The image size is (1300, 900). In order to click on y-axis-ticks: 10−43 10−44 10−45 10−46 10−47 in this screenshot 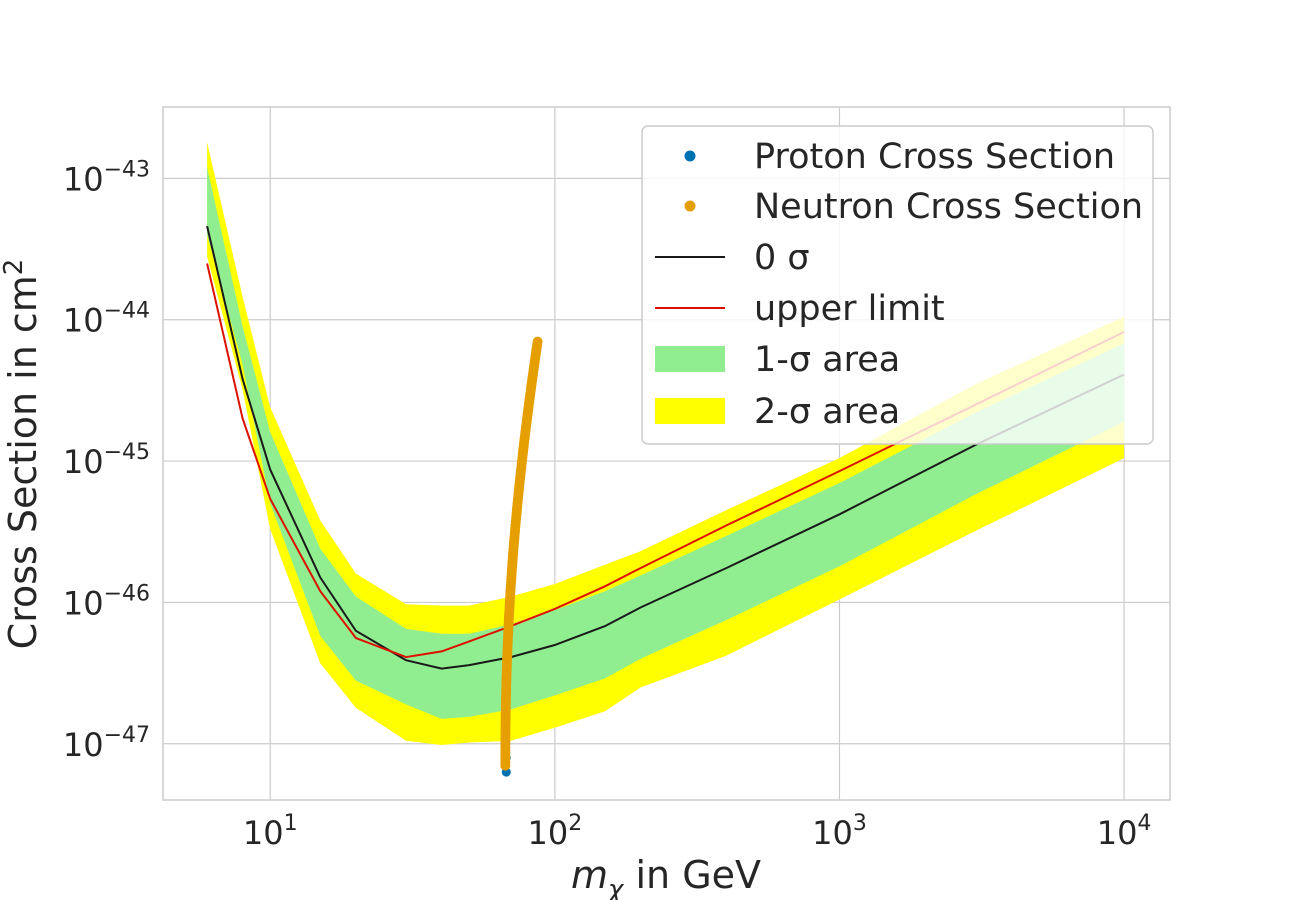, I will do `click(106, 460)`.